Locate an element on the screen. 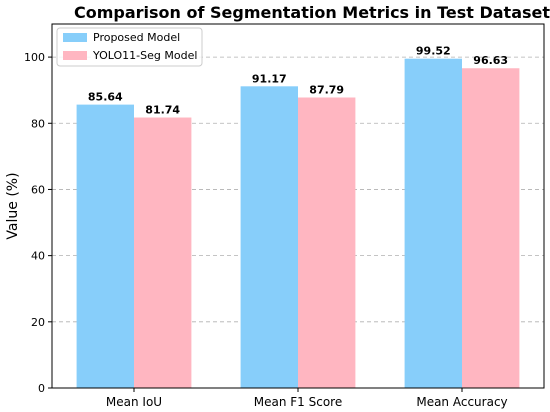 This screenshot has height=412, width=550. data-label: 99.52 is located at coordinates (433, 51).